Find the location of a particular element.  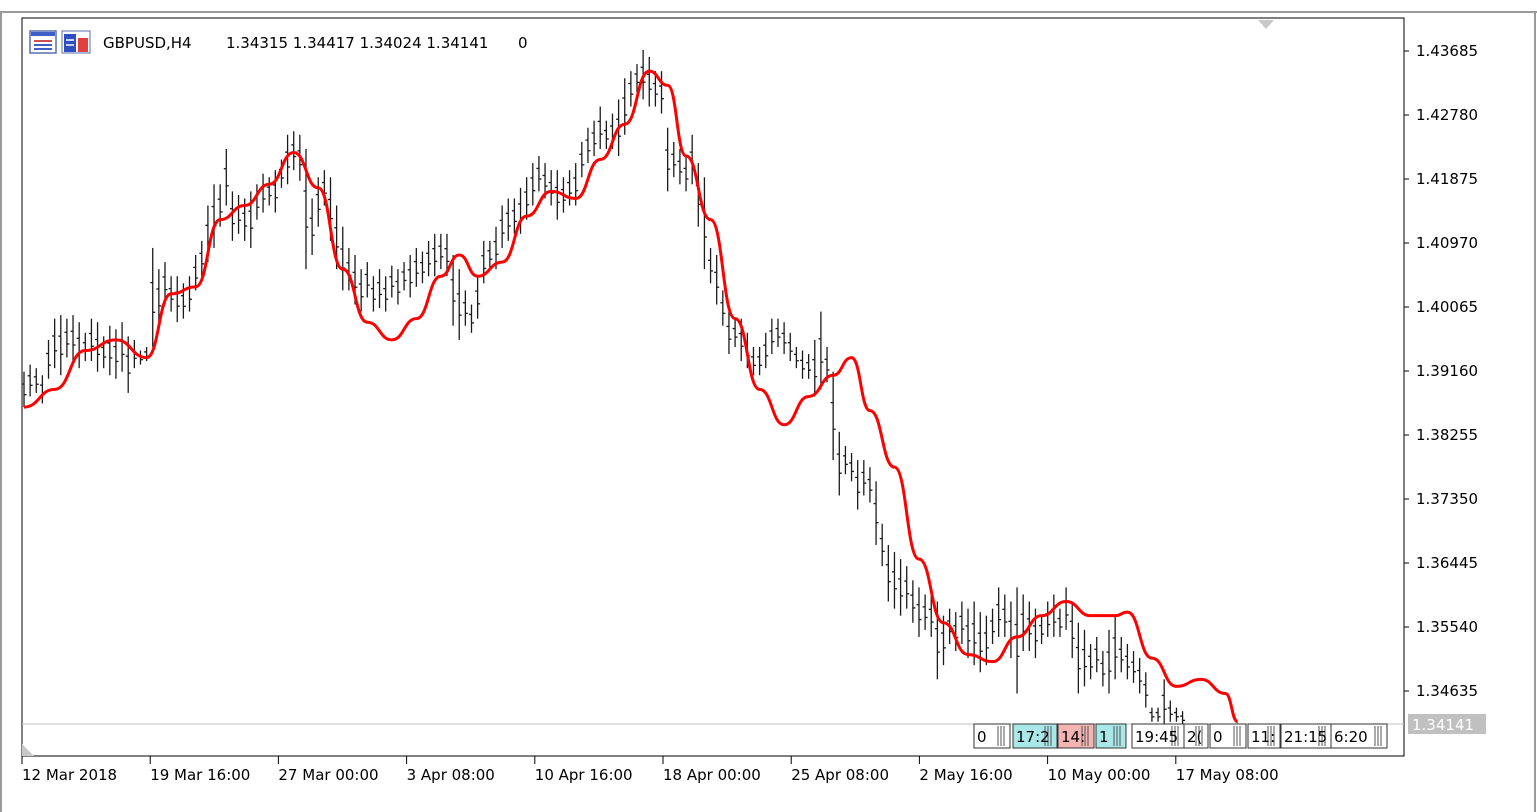

session-box: 1 is located at coordinates (1111, 736).